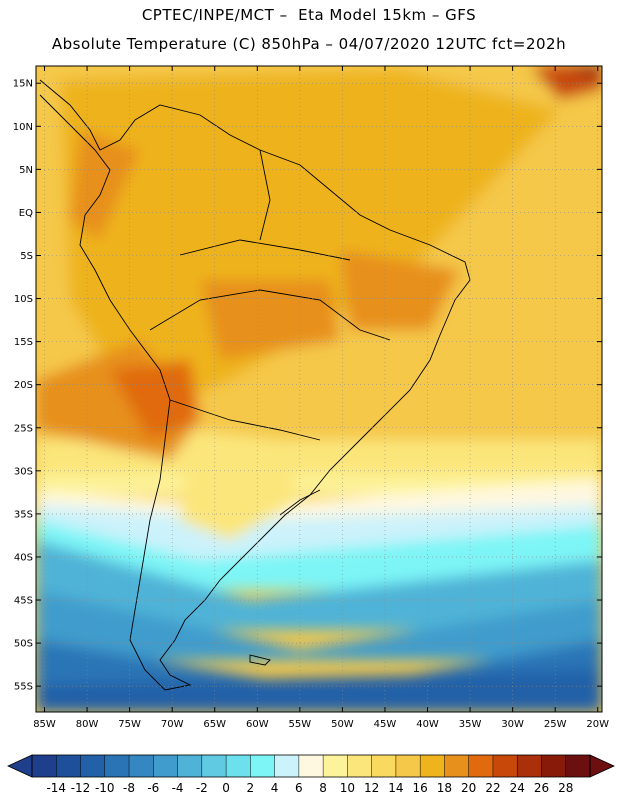 Image resolution: width=618 pixels, height=800 pixels. I want to click on lon-tick-label: 40W, so click(427, 724).